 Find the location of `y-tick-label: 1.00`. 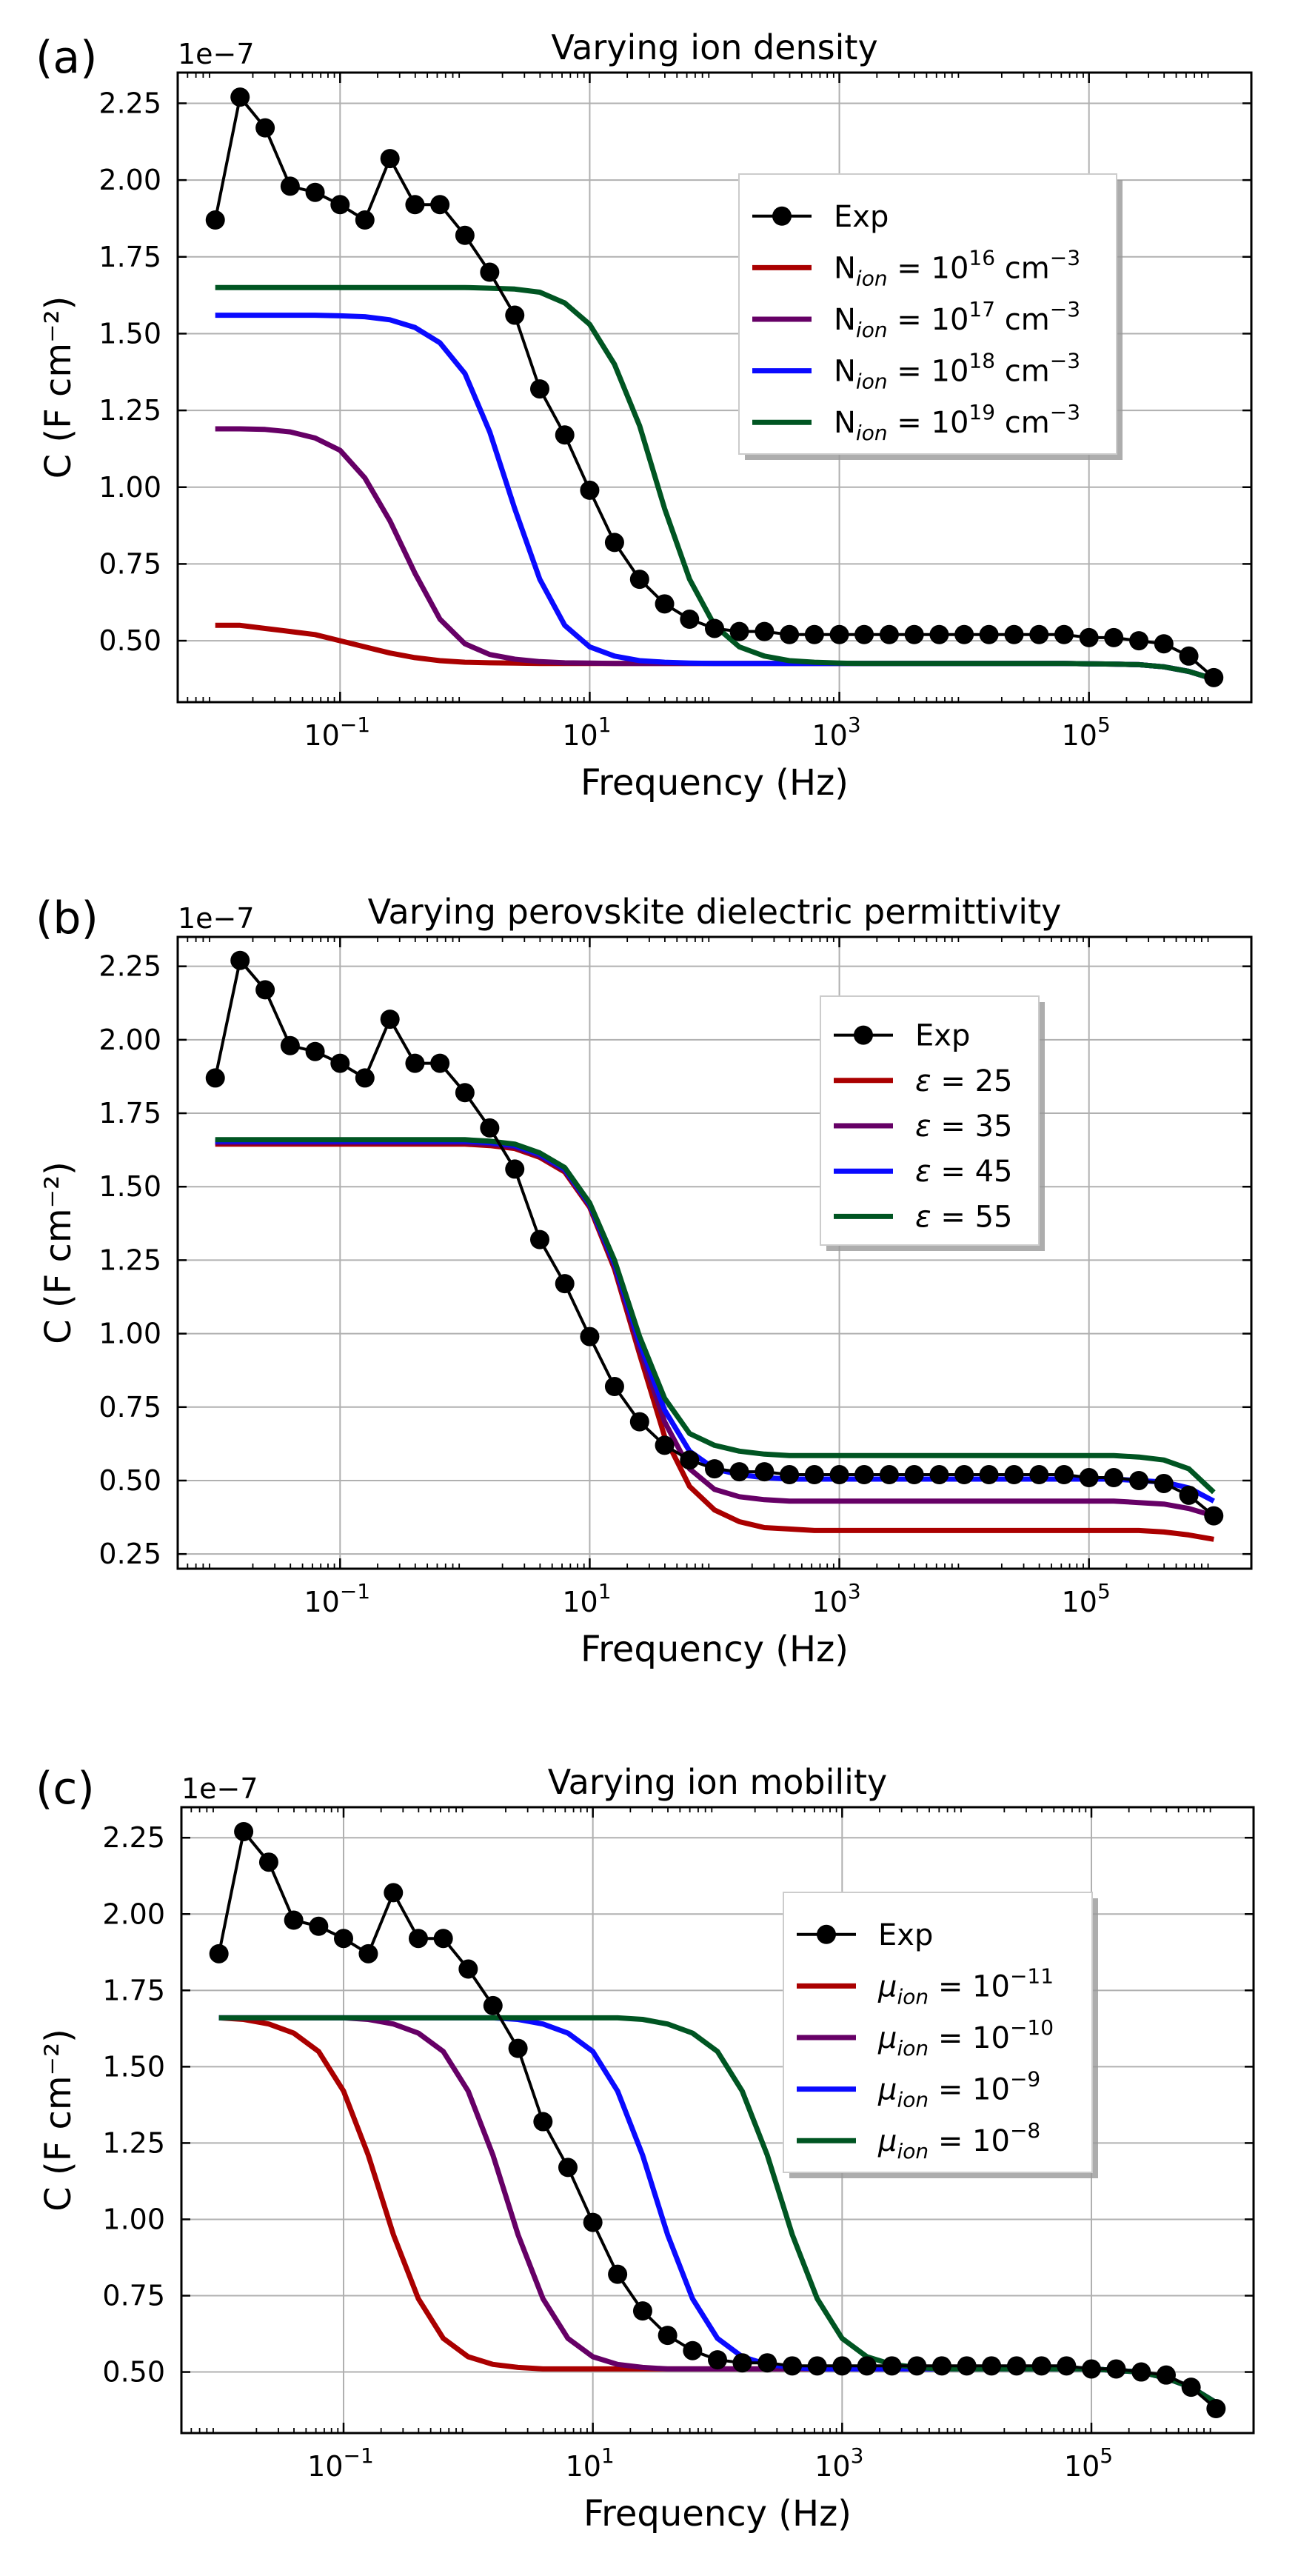

y-tick-label: 1.00 is located at coordinates (129, 487).